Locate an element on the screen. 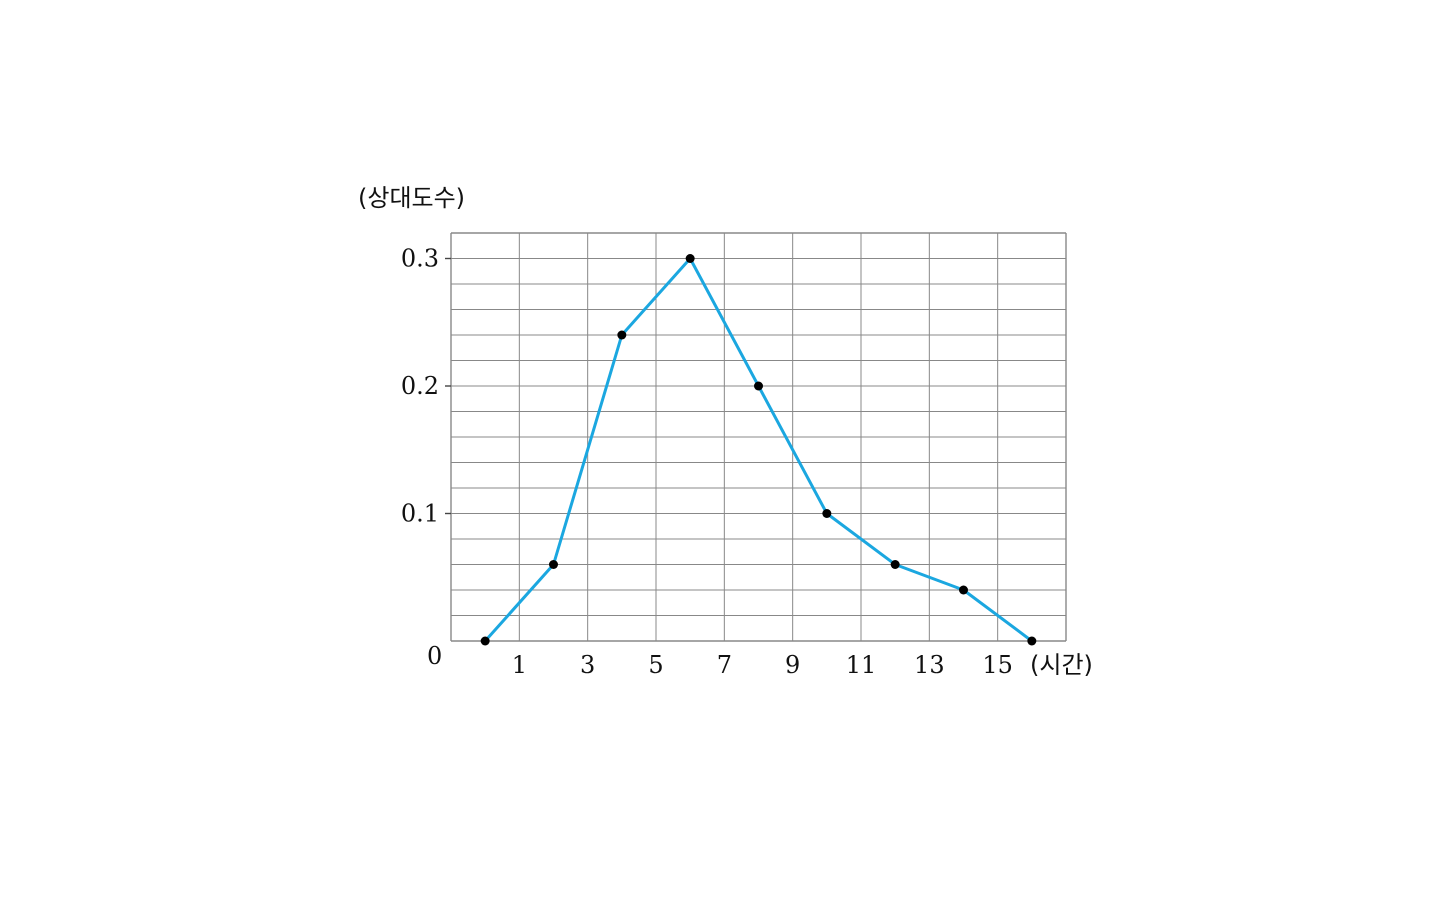 Image resolution: width=1440 pixels, height=900 pixels. y-tick-label: 0.3 is located at coordinates (420, 259).